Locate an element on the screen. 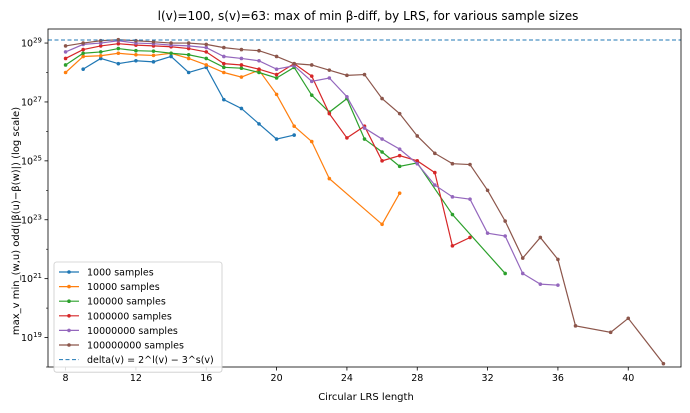 The height and width of the screenshot is (413, 690). x-tick-label: 12 is located at coordinates (136, 378).